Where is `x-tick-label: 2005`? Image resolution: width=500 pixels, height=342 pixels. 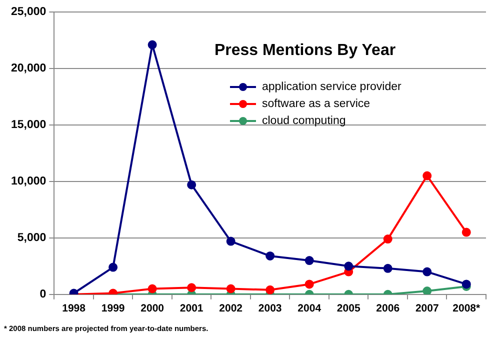 x-tick-label: 2005 is located at coordinates (348, 308).